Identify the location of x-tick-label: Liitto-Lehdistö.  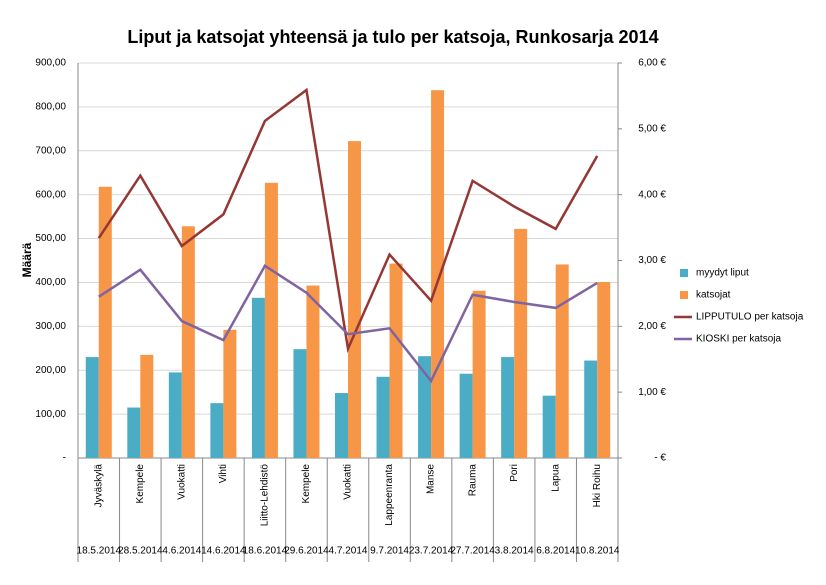
(265, 495).